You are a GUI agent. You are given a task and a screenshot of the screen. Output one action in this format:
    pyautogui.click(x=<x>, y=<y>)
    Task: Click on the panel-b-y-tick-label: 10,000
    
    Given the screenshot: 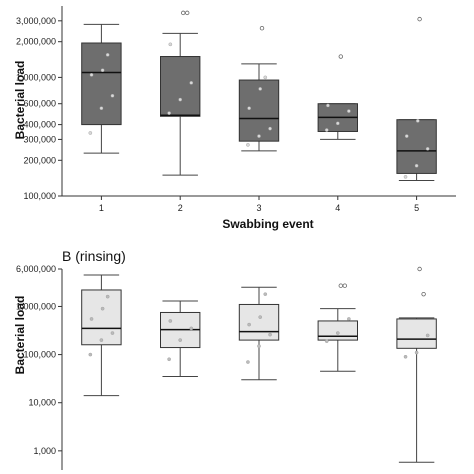 What is the action you would take?
    pyautogui.click(x=42, y=403)
    